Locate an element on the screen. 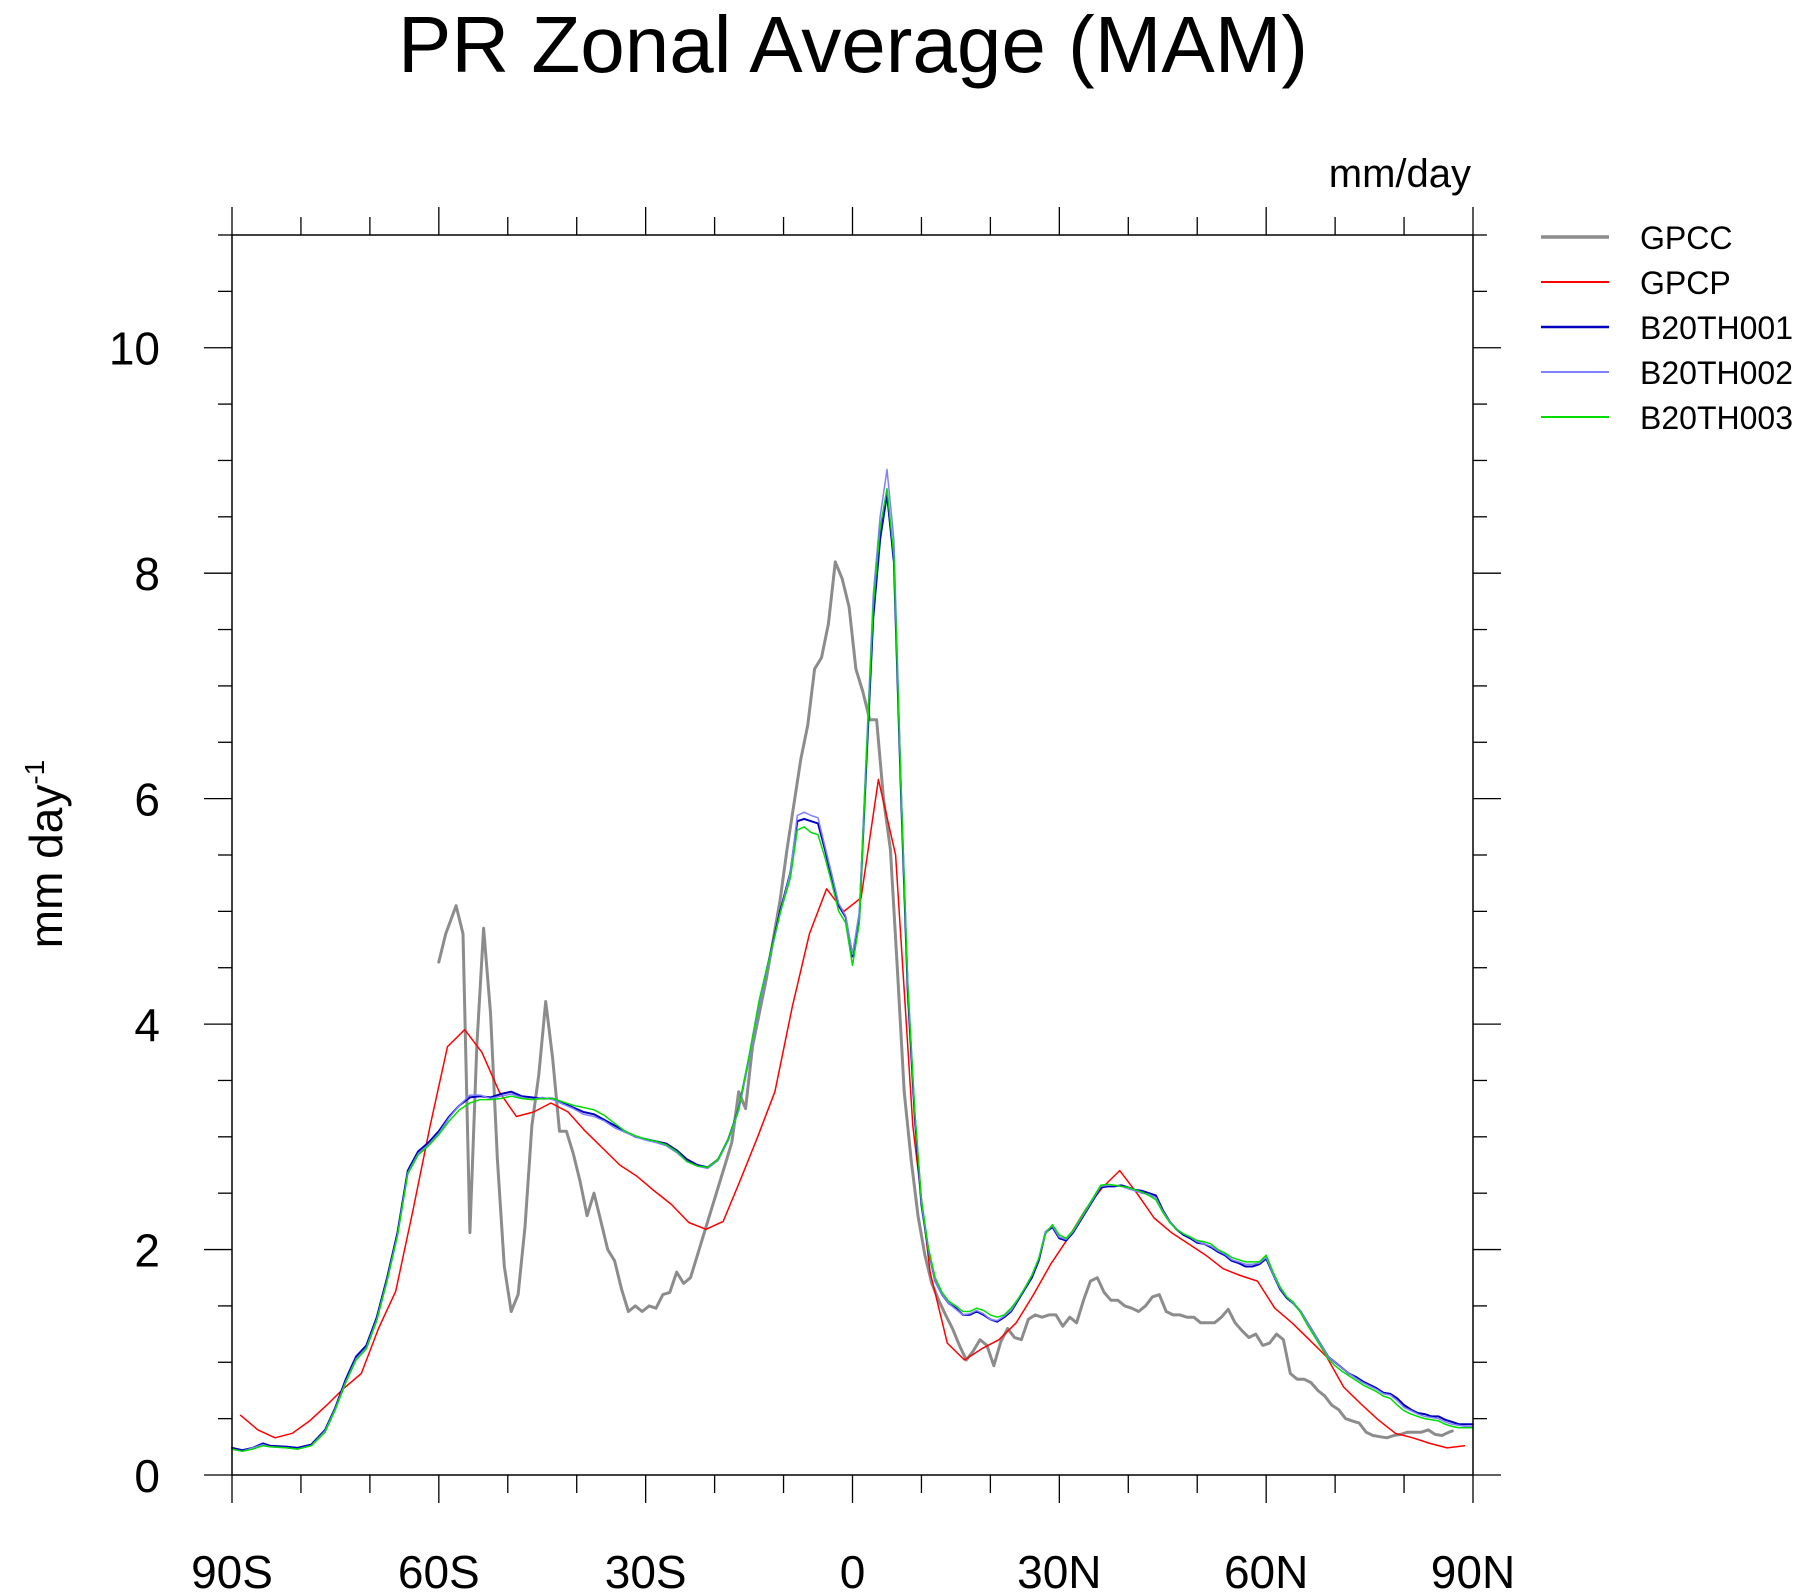 The width and height of the screenshot is (1819, 1595). y-tick-label: 10 is located at coordinates (134, 349).